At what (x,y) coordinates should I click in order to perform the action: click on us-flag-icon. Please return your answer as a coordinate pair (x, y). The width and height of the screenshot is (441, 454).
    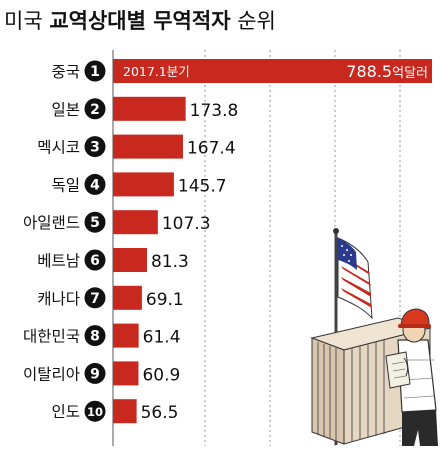
    Looking at the image, I should click on (355, 278).